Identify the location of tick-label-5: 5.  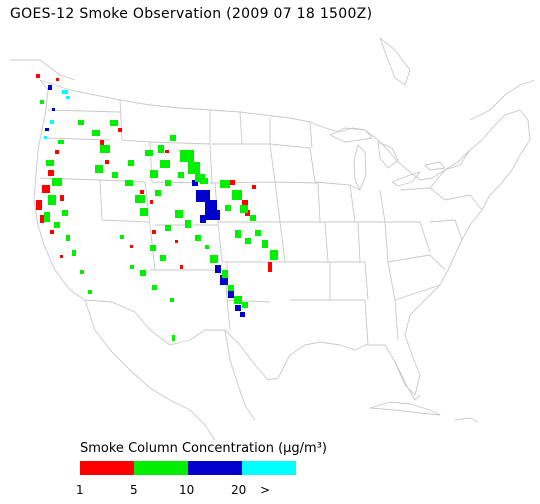
(134, 490).